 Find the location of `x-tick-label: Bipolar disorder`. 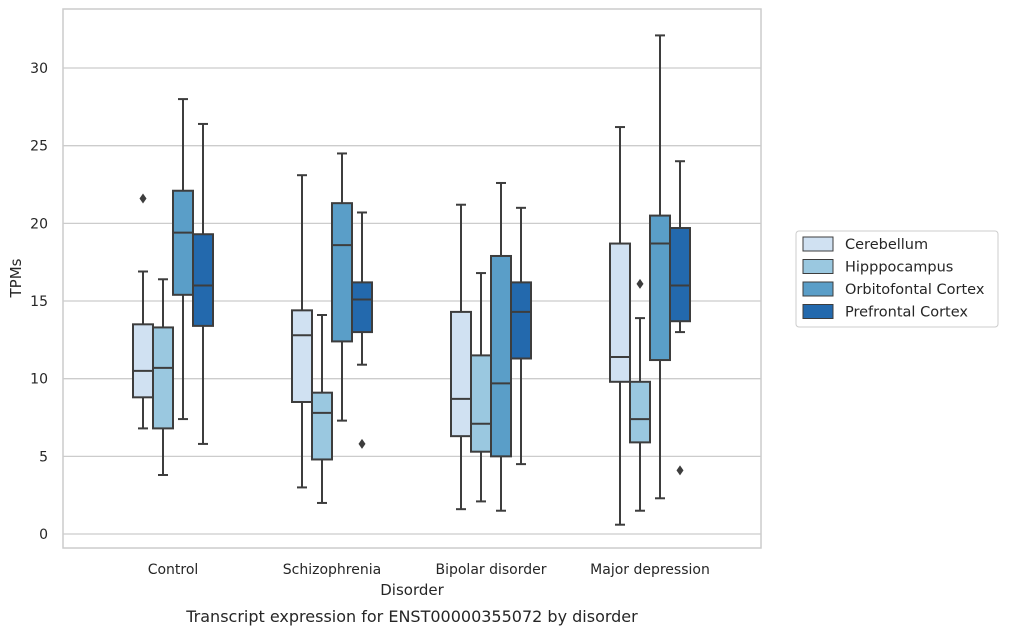

x-tick-label: Bipolar disorder is located at coordinates (490, 570).